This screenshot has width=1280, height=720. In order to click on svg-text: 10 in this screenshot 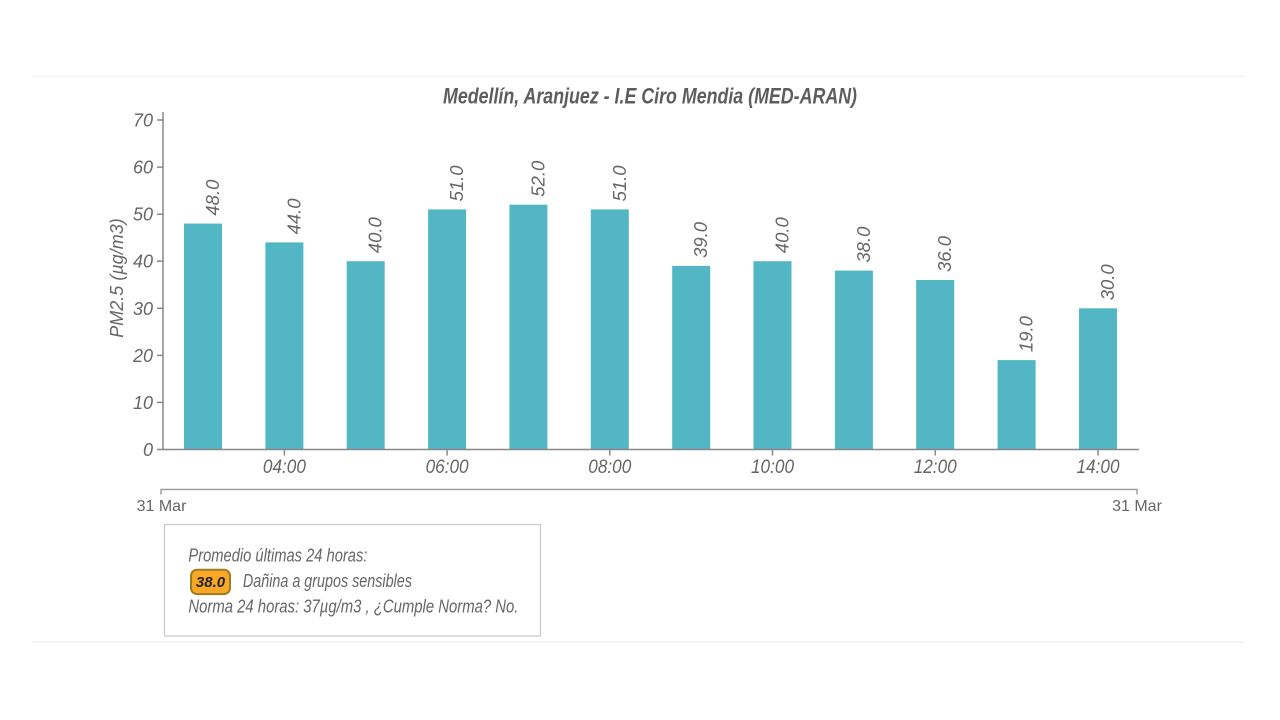, I will do `click(143, 403)`.